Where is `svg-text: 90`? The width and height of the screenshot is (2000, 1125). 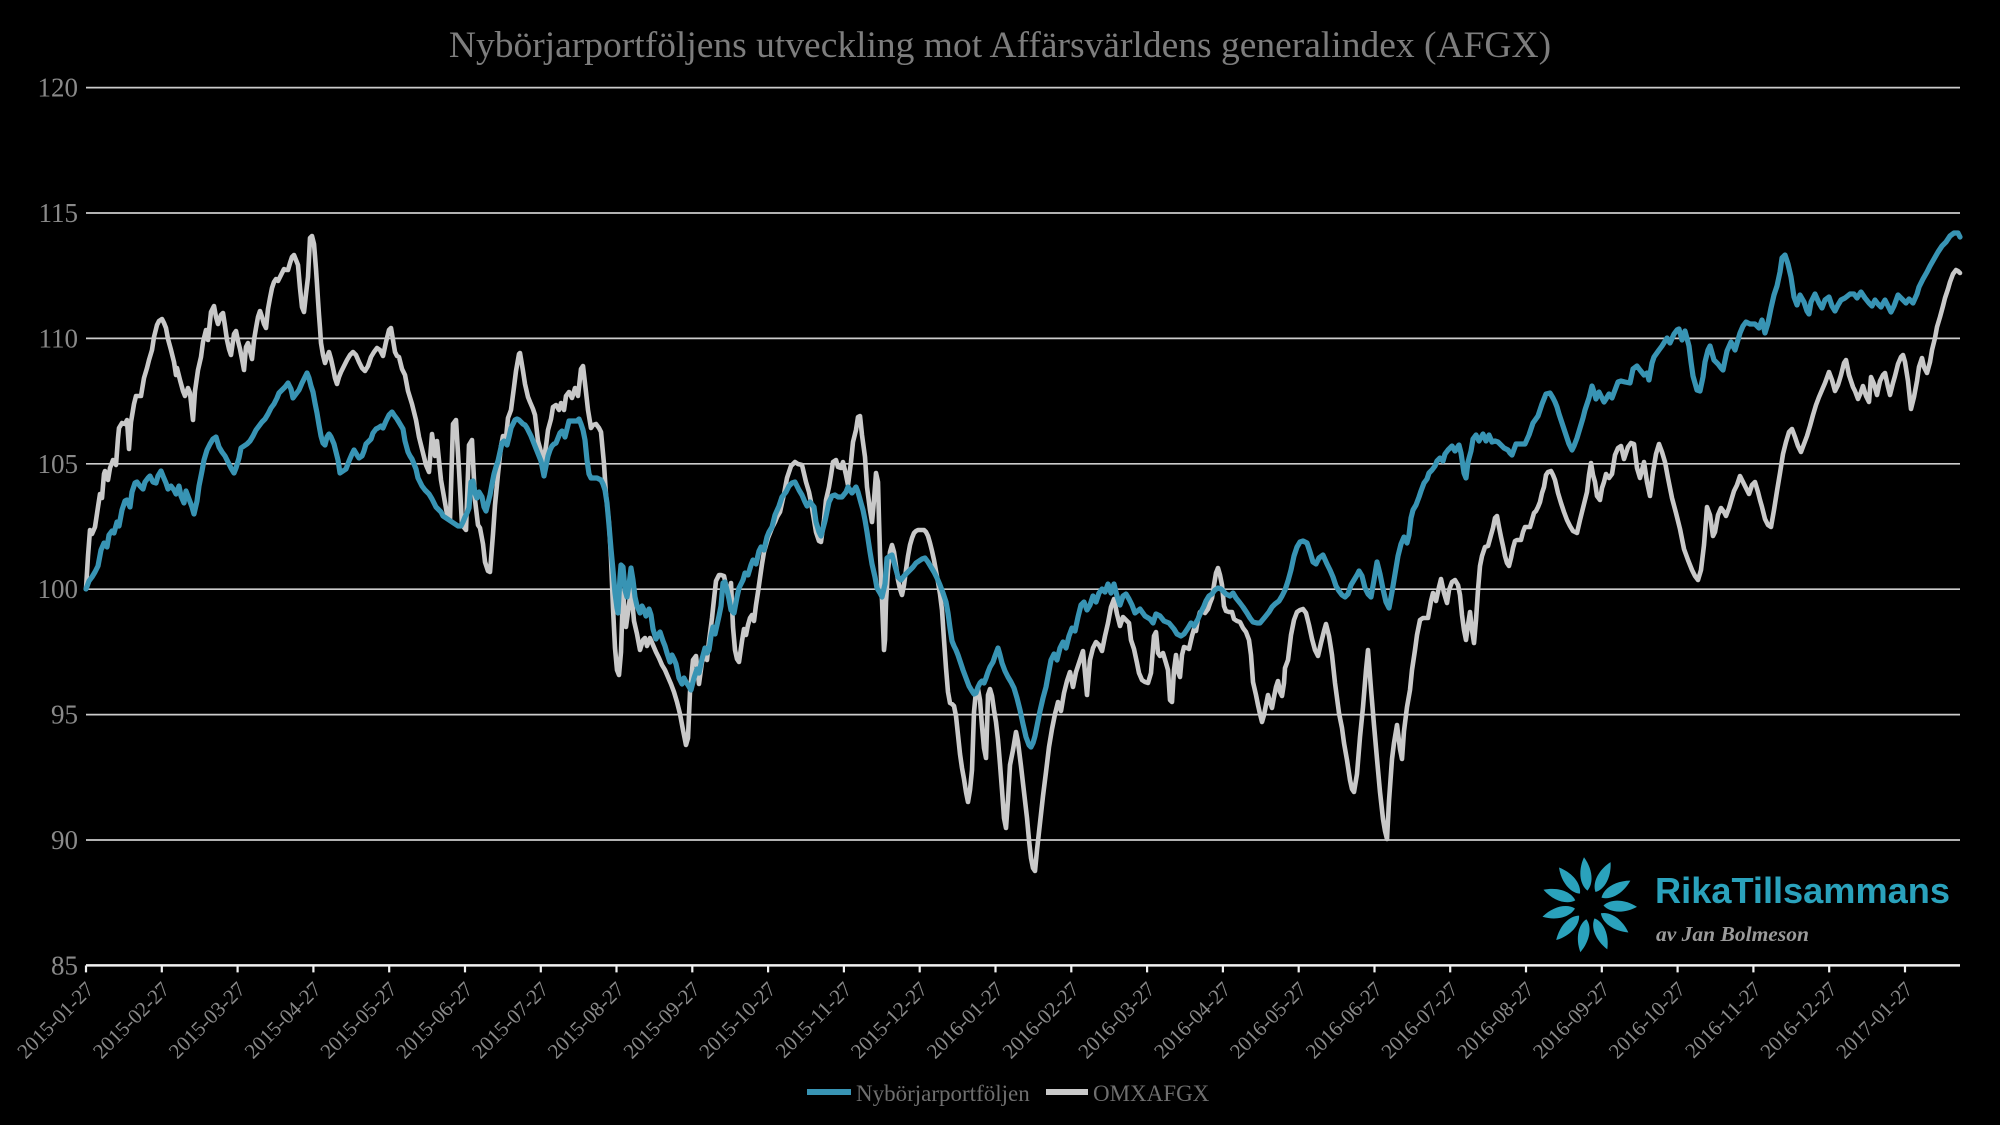 svg-text: 90 is located at coordinates (64, 840).